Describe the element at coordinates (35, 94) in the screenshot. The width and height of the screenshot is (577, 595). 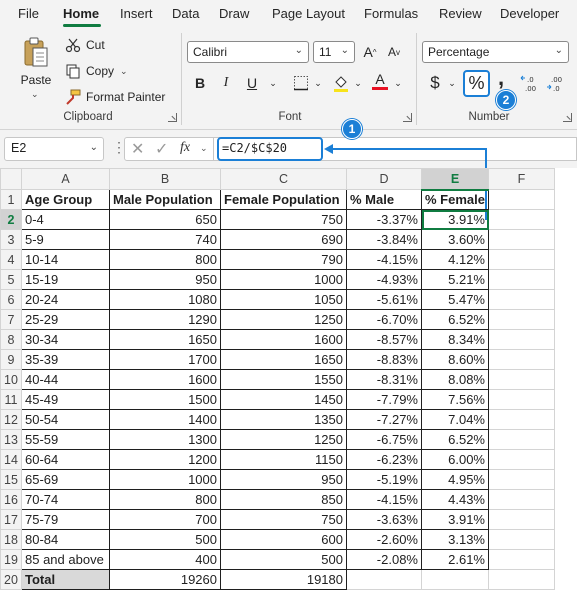
I see `chevron-down-icon: ⌄` at that location.